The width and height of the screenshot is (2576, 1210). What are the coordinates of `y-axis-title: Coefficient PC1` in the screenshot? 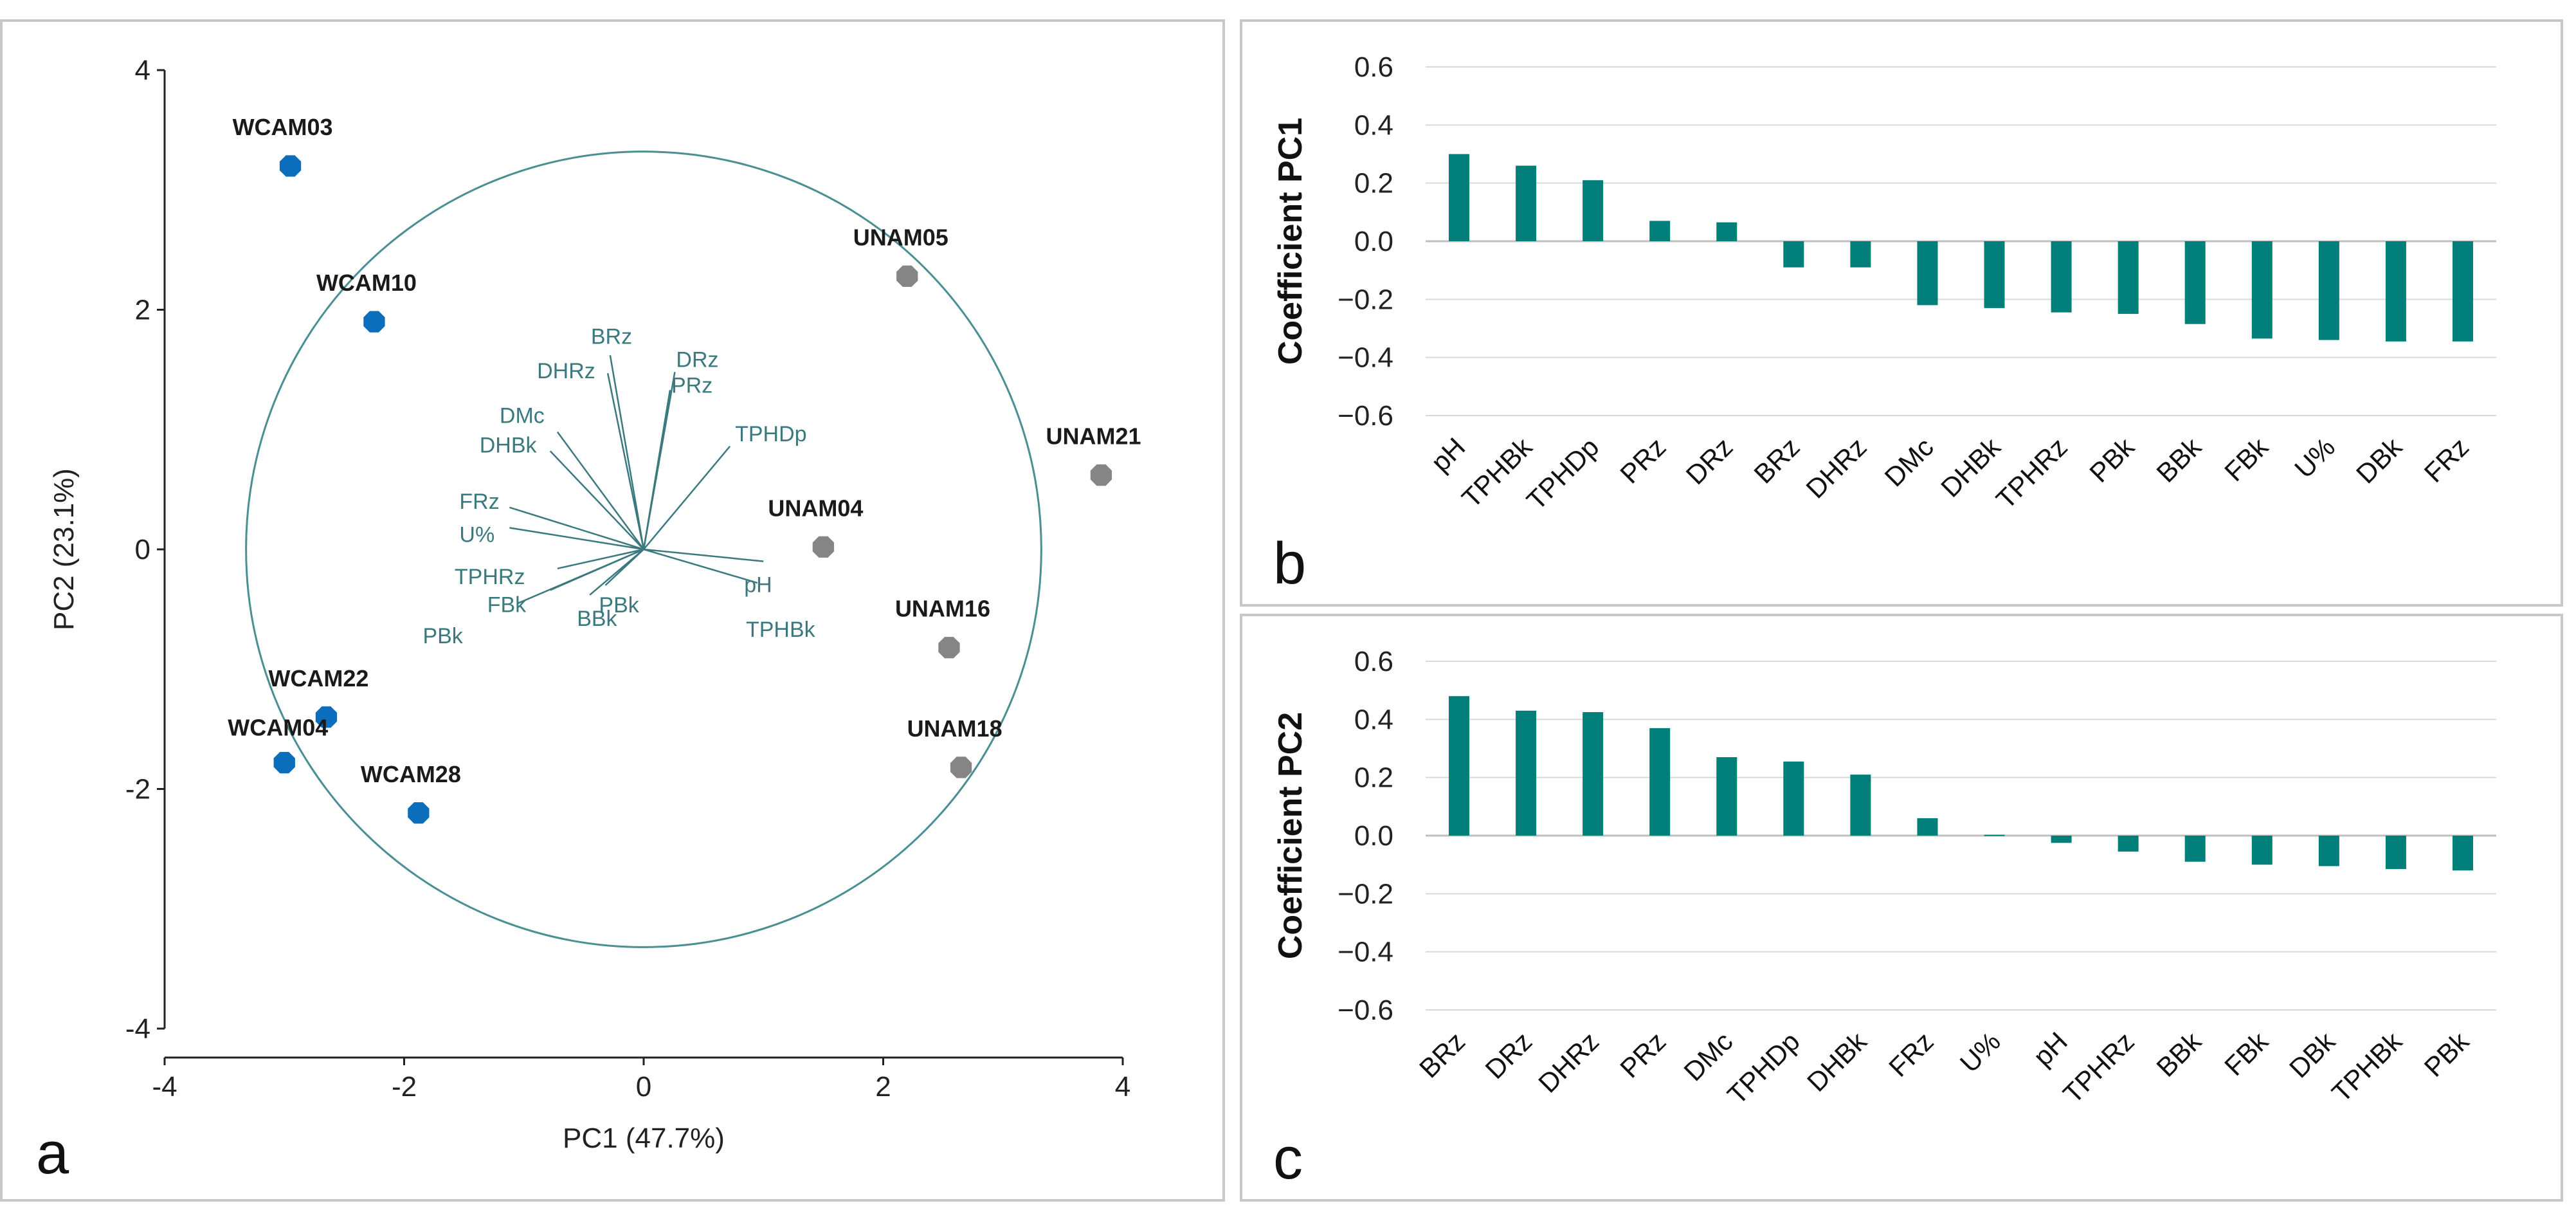 It's located at (1290, 241).